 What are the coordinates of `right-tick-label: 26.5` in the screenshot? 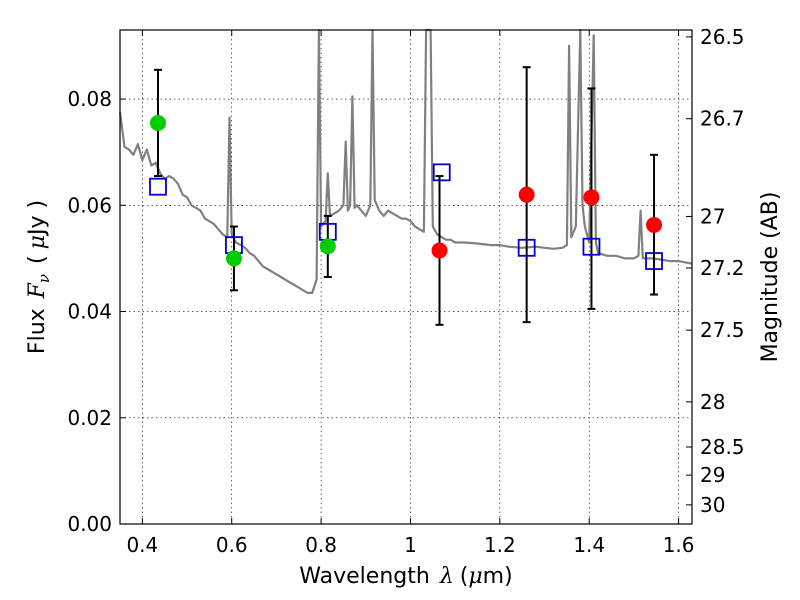 It's located at (722, 37).